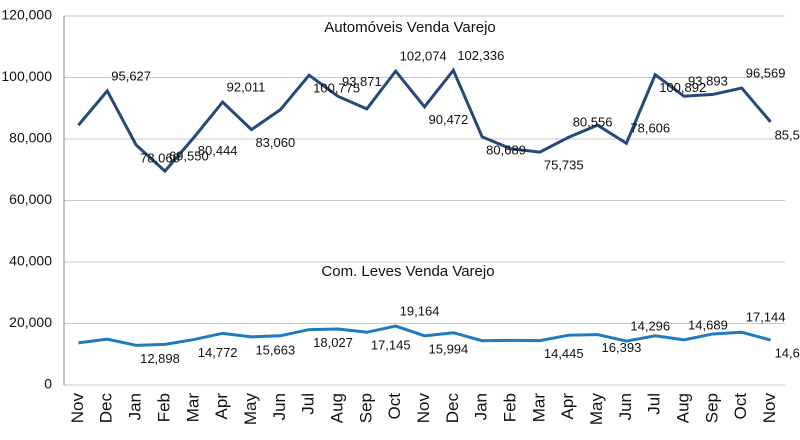 This screenshot has height=440, width=800. I want to click on data-label: 100,775, so click(336, 88).